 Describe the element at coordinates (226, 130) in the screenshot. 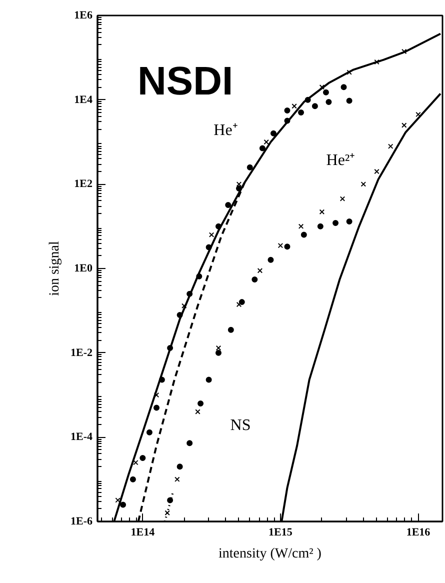

I see `annotation: He⁺` at that location.